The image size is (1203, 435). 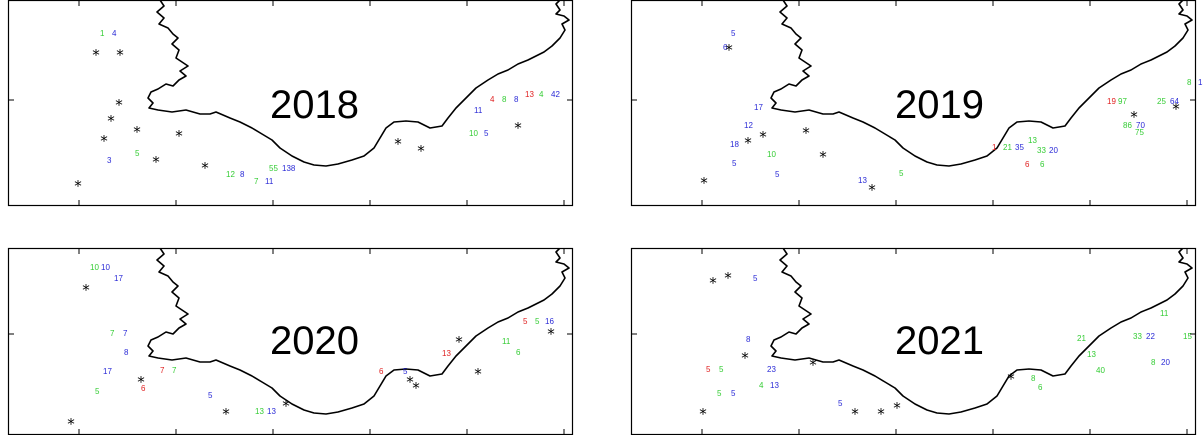 I want to click on station-count-label: 19, so click(x=1111, y=101).